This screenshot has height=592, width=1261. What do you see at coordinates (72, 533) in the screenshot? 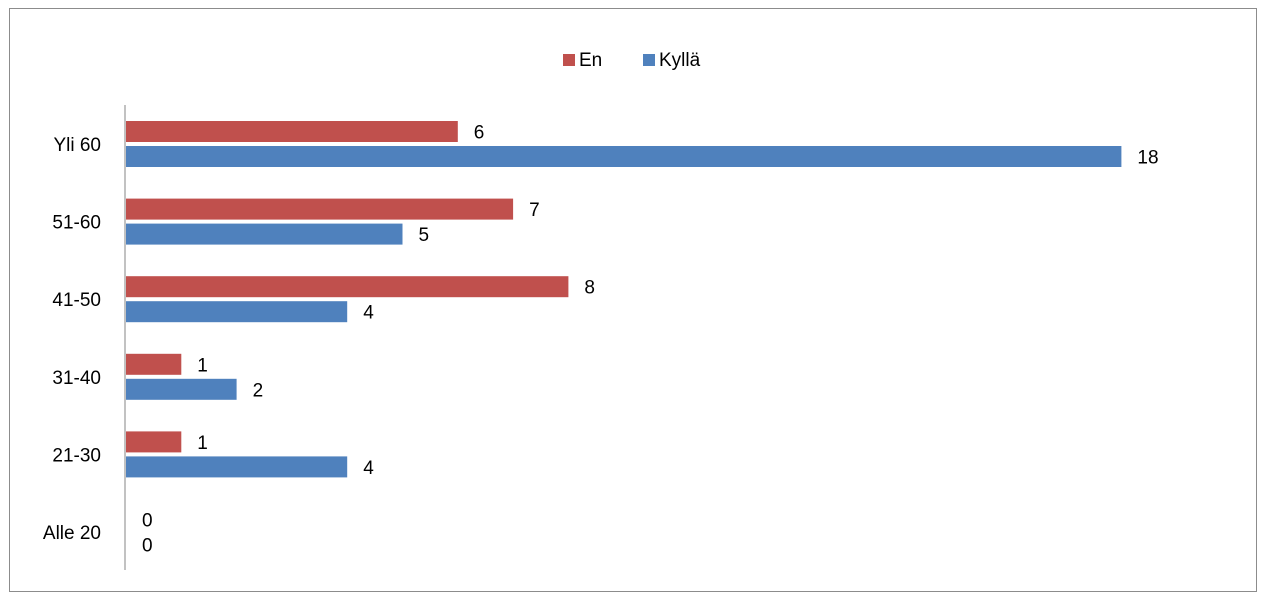
I see `category-label: Alle 20` at bounding box center [72, 533].